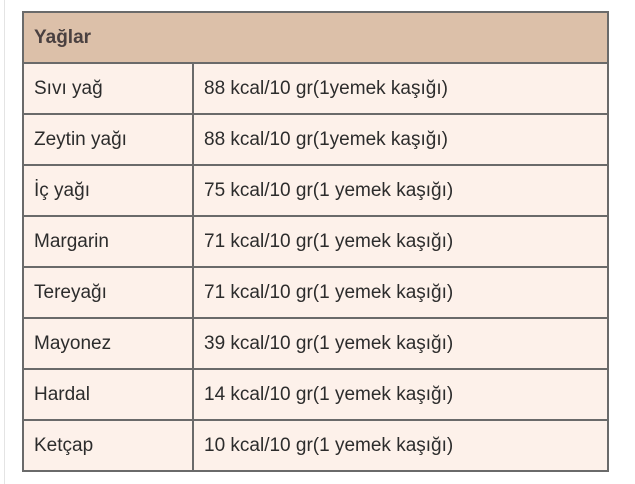 The width and height of the screenshot is (635, 484). Describe the element at coordinates (108, 139) in the screenshot. I see `food-name: Zeytin yağı` at that location.